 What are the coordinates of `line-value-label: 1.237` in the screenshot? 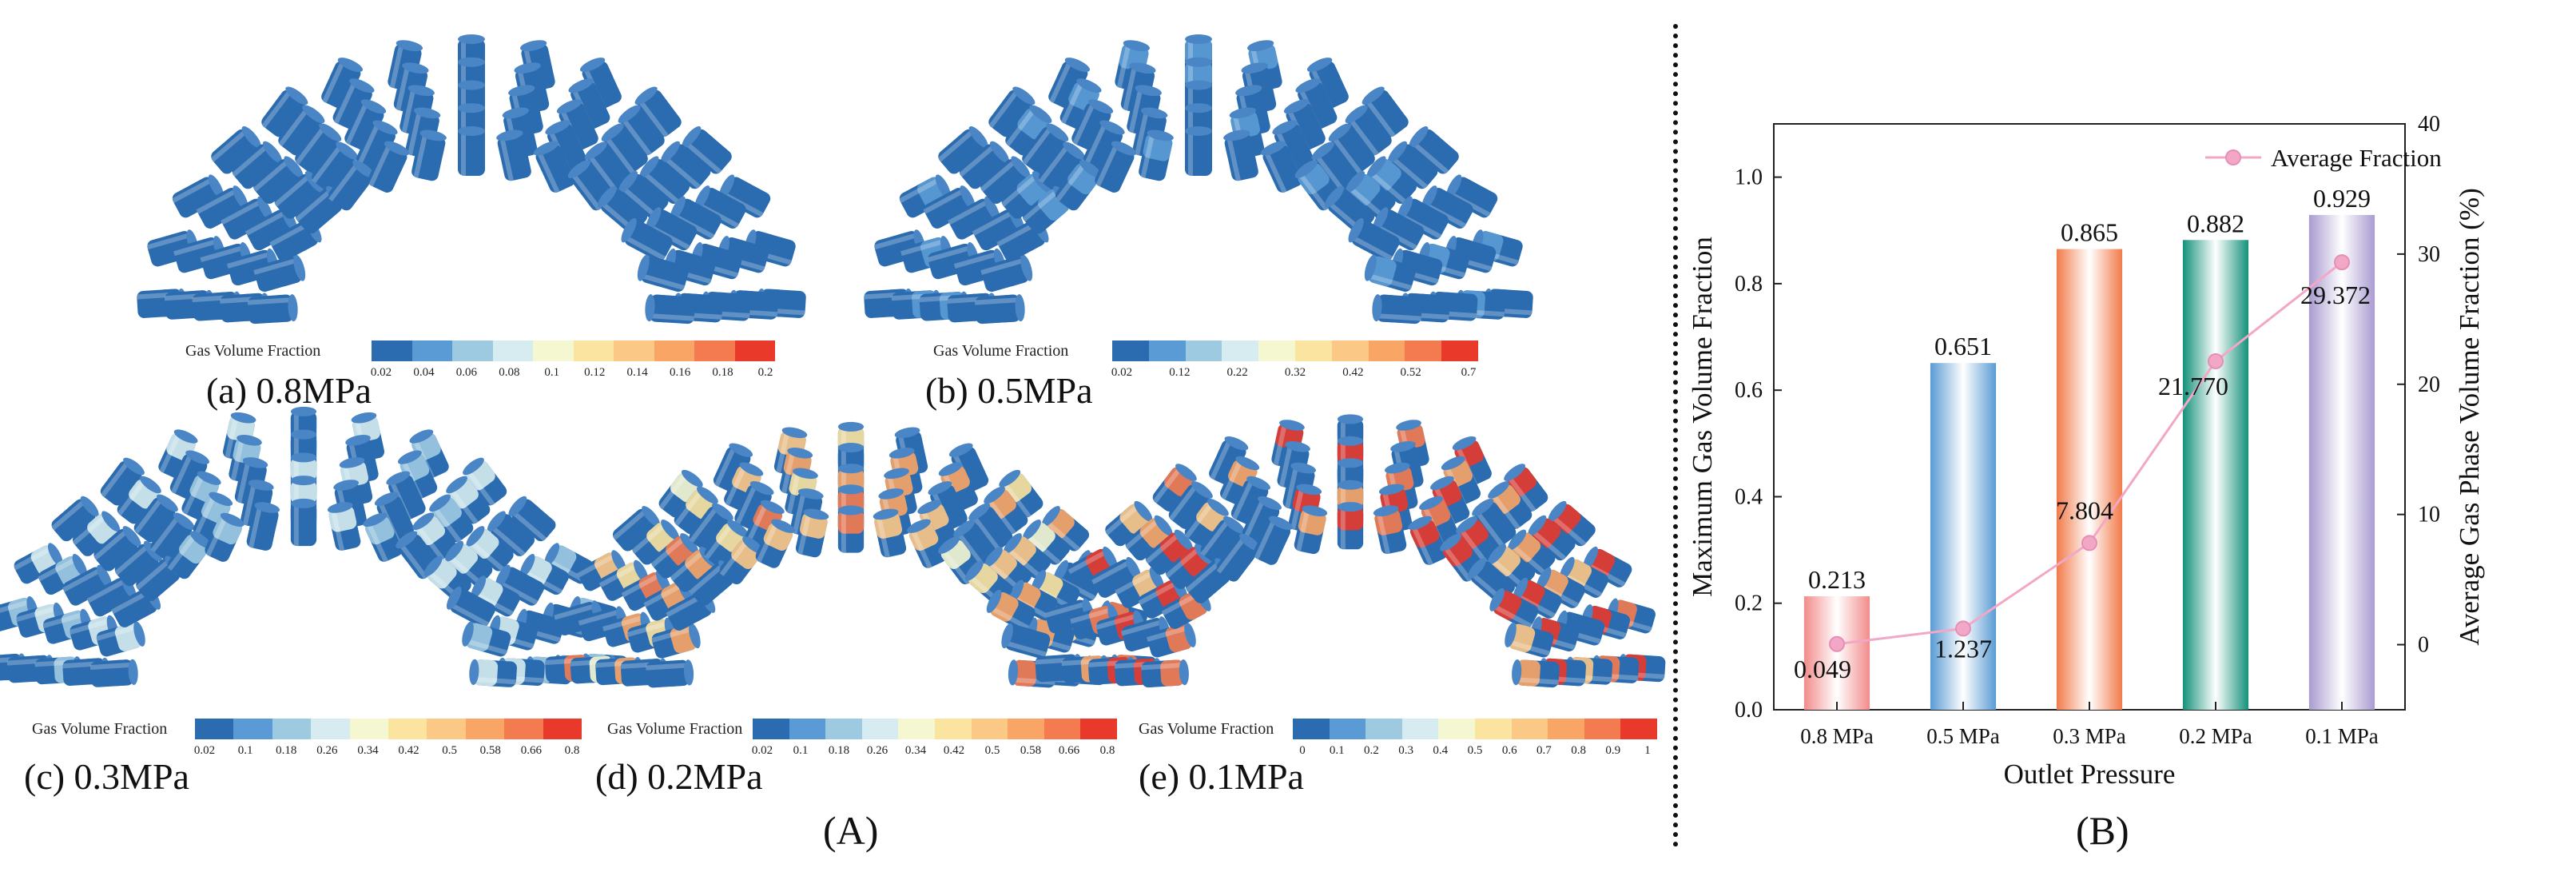 It's located at (1963, 648).